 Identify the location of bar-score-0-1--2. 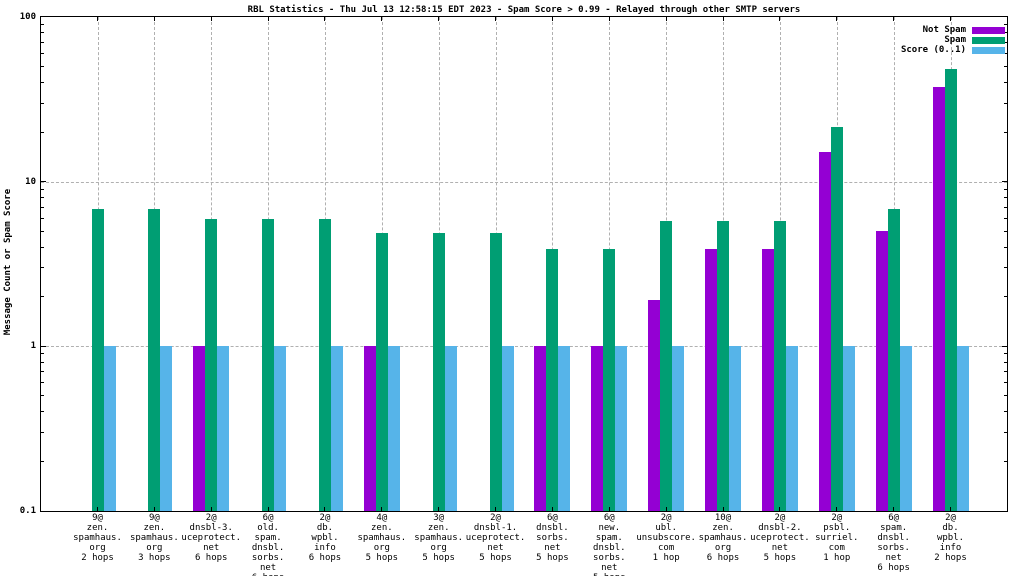
(223, 428).